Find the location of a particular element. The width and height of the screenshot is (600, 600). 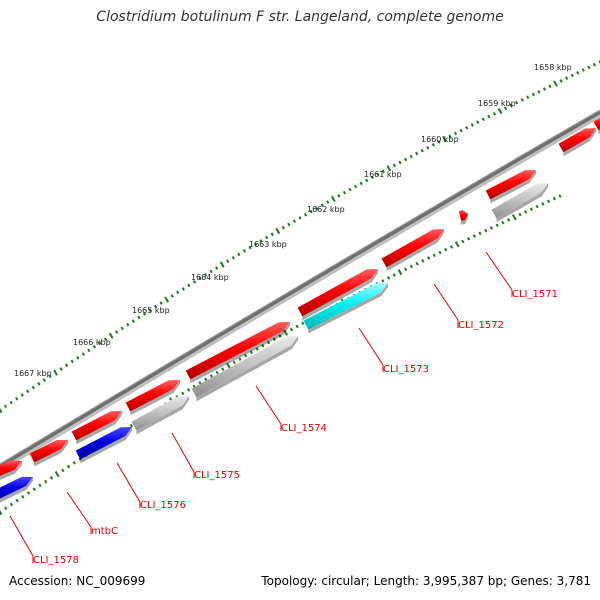

gene-label-text: CLI_1573 is located at coordinates (406, 369).